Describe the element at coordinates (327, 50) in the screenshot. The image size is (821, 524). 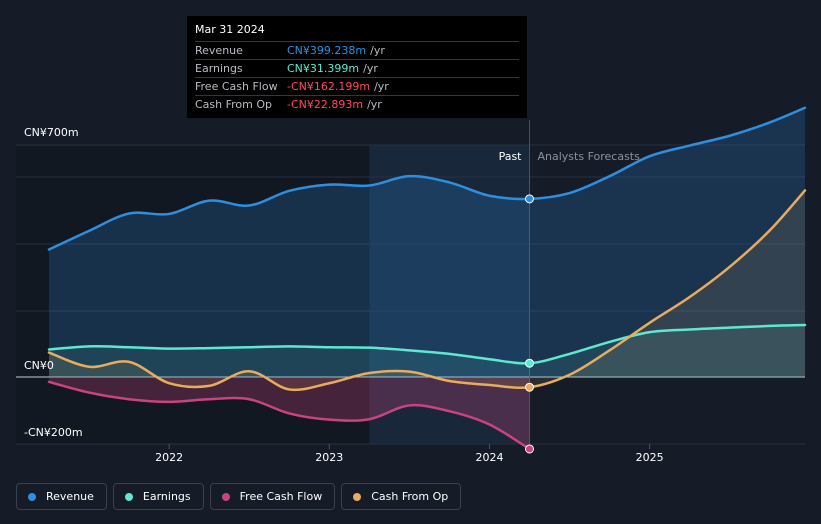
I see `tooltip-value: CN¥399.238m` at that location.